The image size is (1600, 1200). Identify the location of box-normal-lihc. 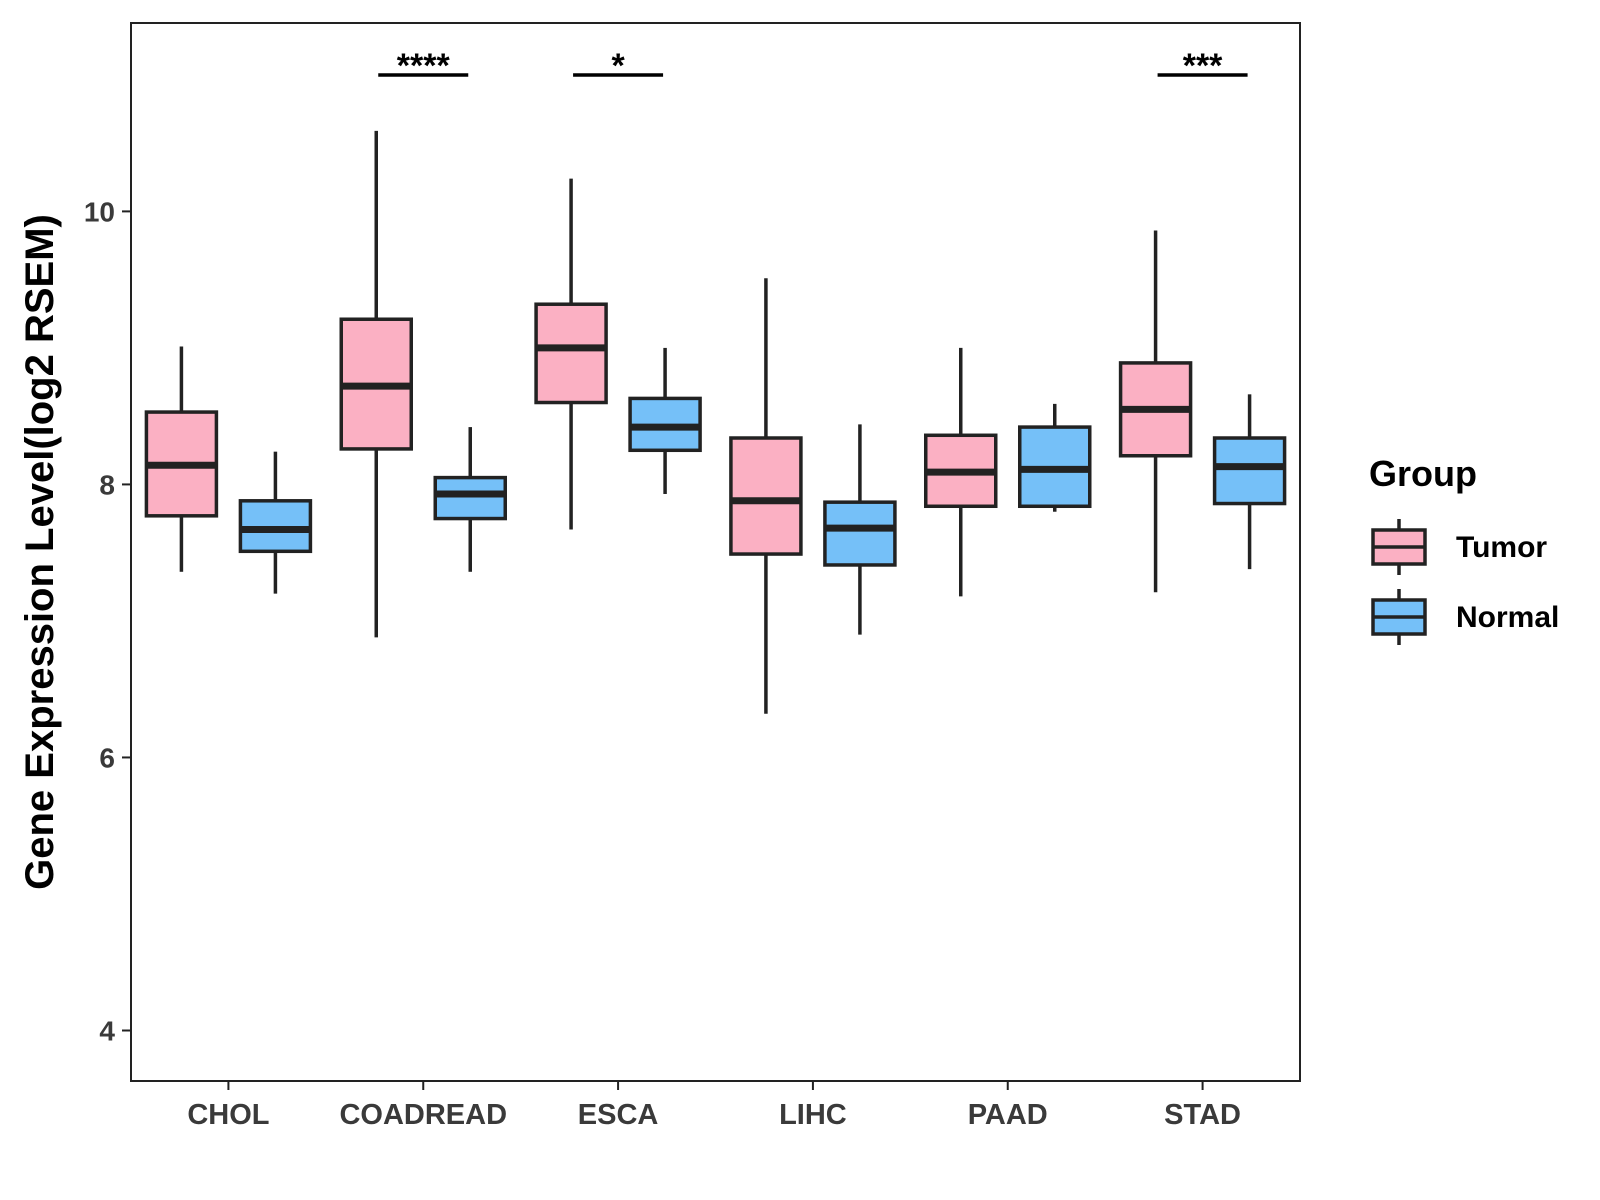
(860, 529).